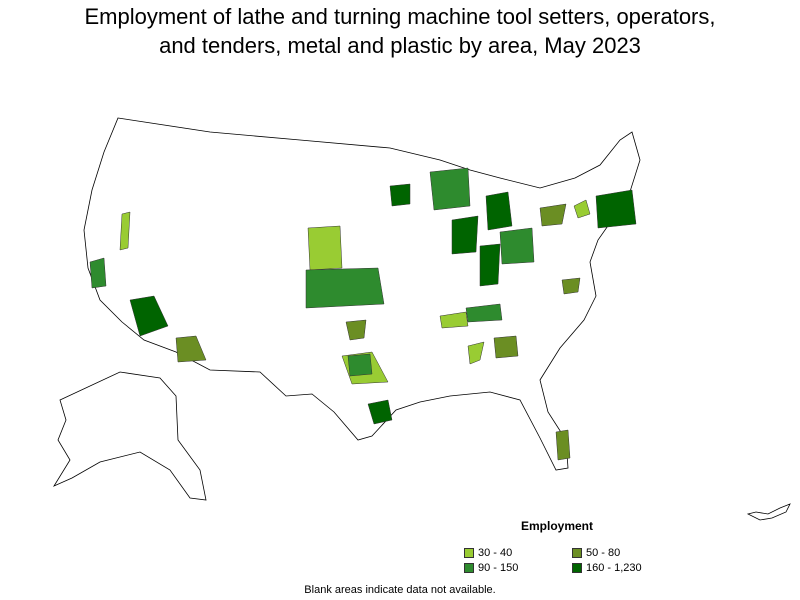  What do you see at coordinates (614, 568) in the screenshot?
I see `legend-label-4: 160 - 1,230` at bounding box center [614, 568].